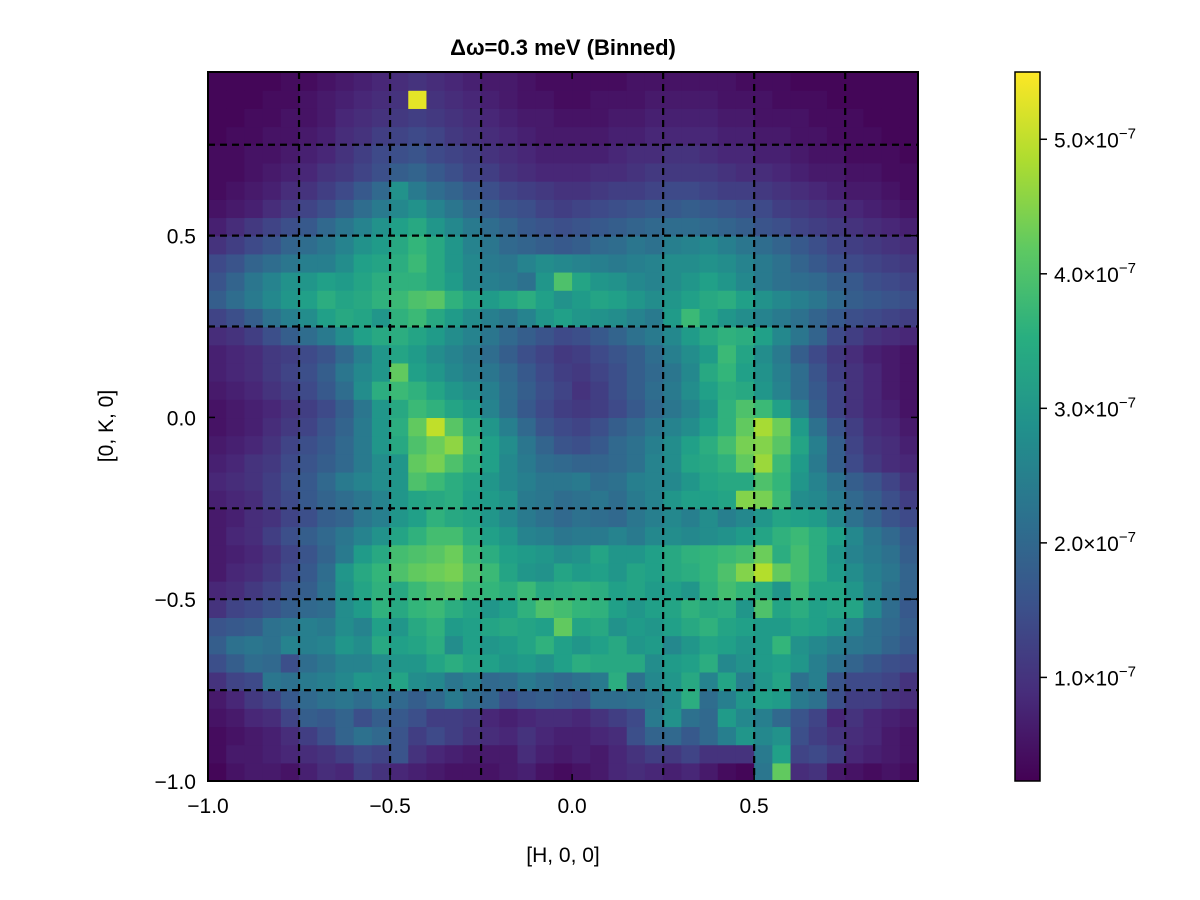 Image resolution: width=1200 pixels, height=900 pixels. Describe the element at coordinates (175, 600) in the screenshot. I see `y-tick-label: −0.5` at that location.